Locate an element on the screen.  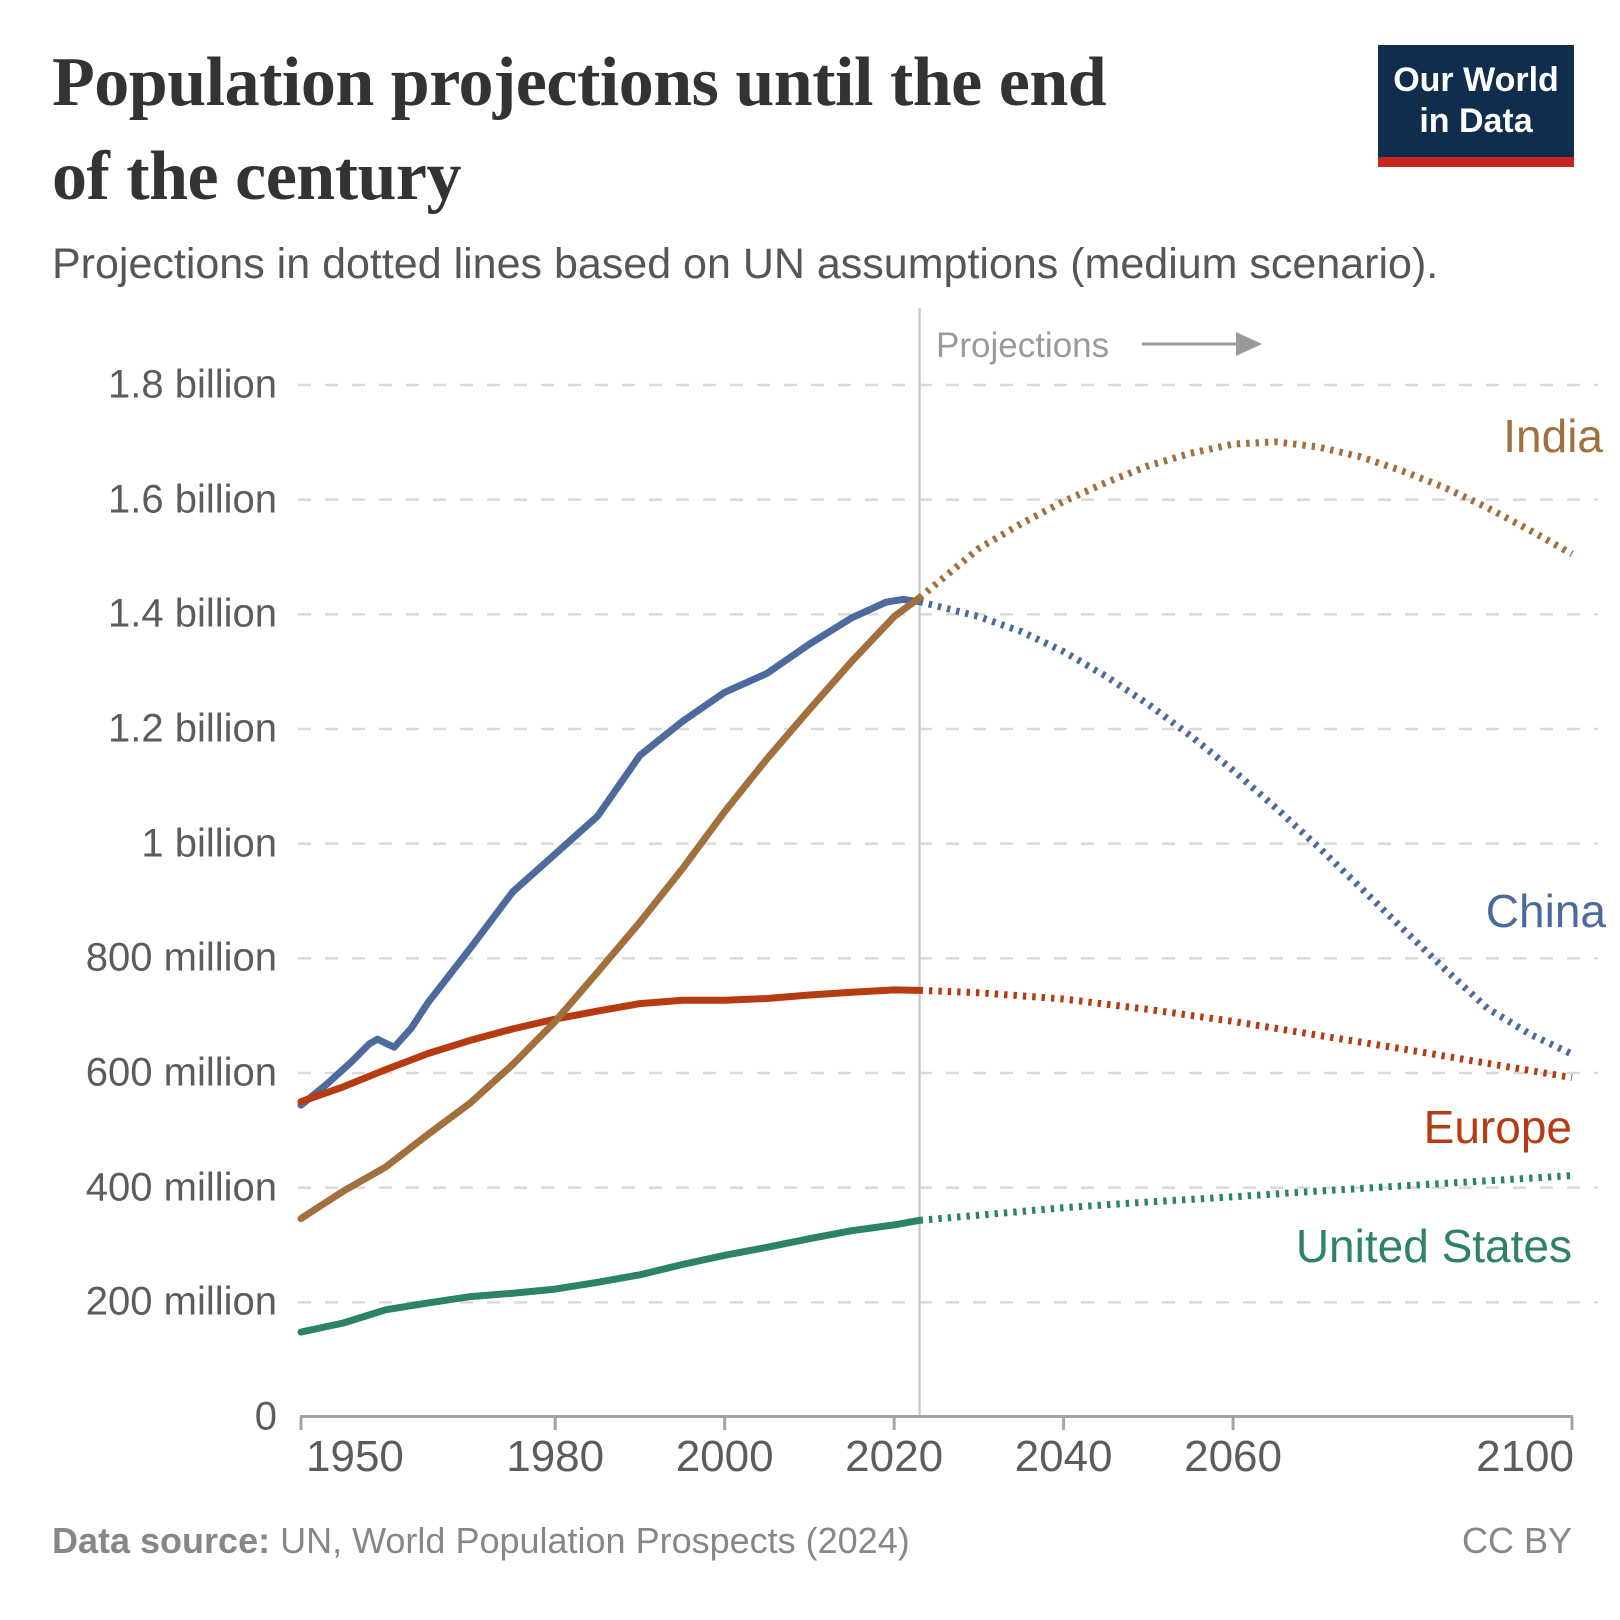
line-projection-united-states is located at coordinates (1246, 1198).